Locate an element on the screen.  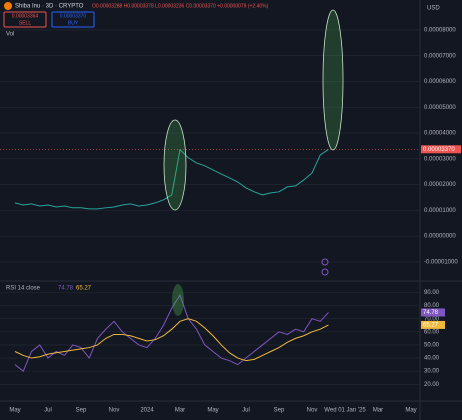
sell-button is located at coordinates (25, 19).